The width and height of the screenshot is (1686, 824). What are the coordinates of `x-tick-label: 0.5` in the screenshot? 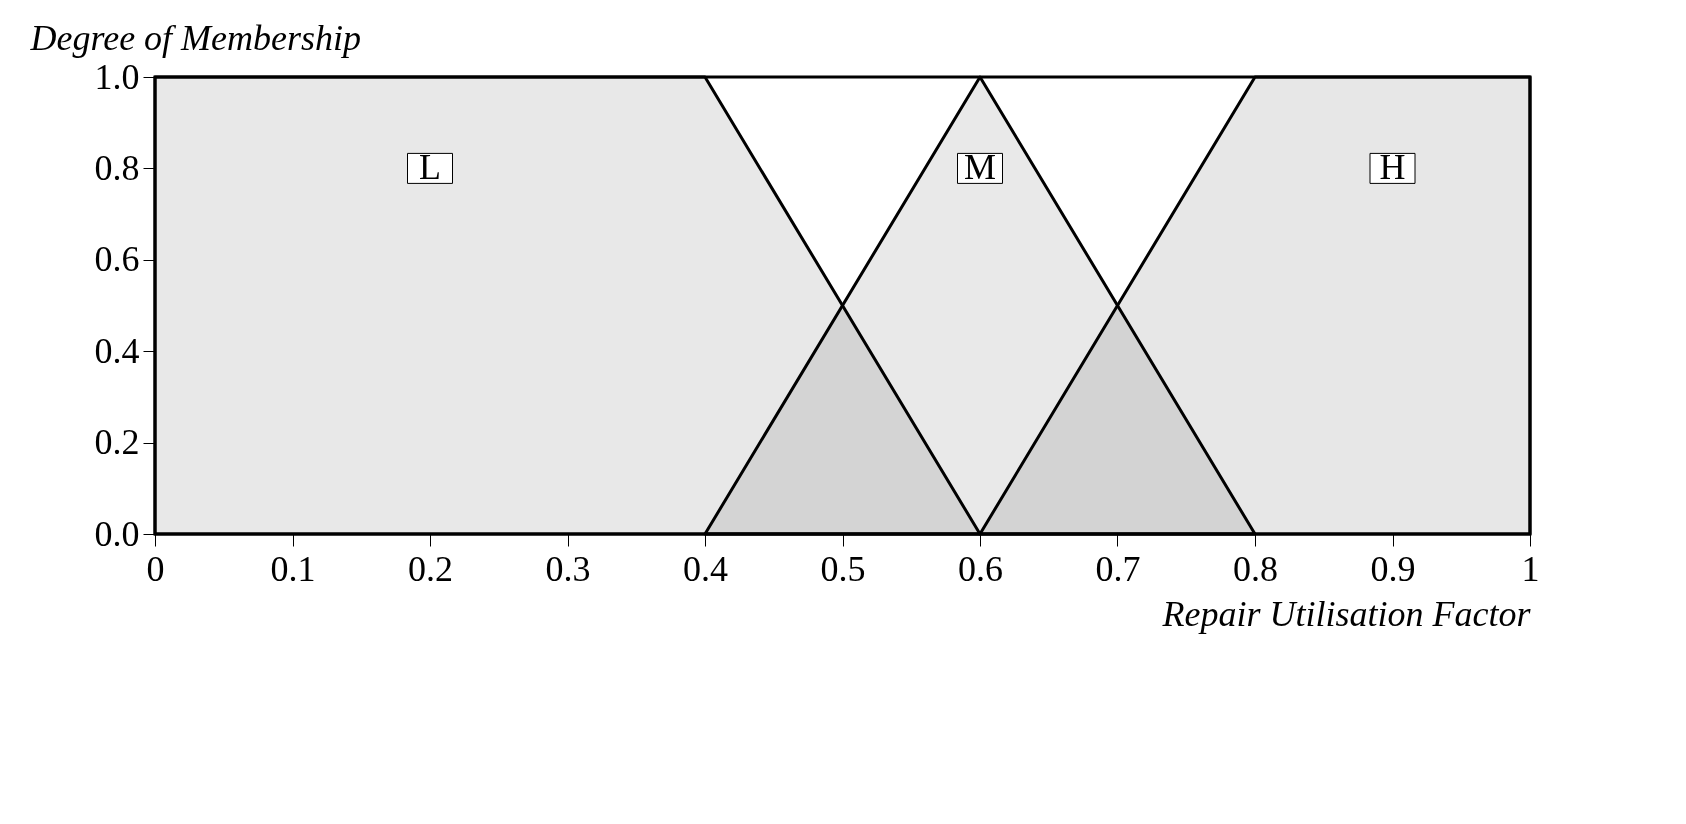 It's located at (843, 568).